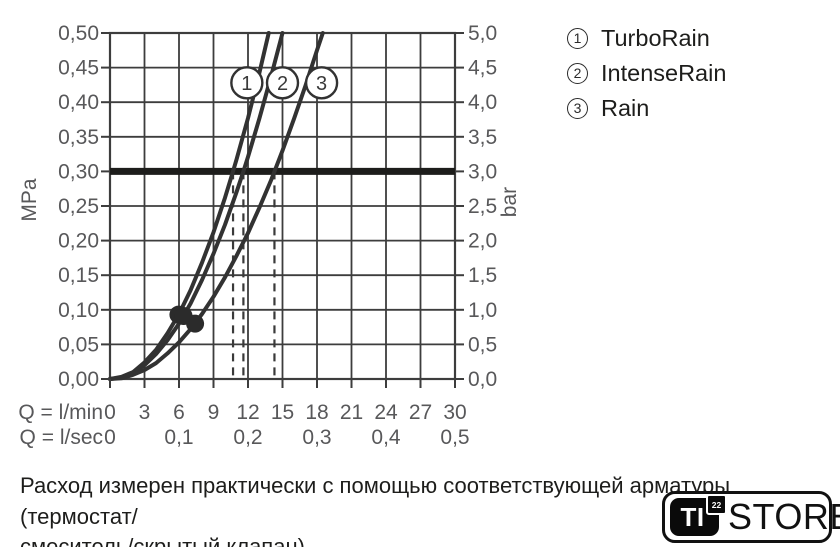 The width and height of the screenshot is (840, 547). I want to click on ti-store-logo: TI 22 STORE, so click(751, 517).